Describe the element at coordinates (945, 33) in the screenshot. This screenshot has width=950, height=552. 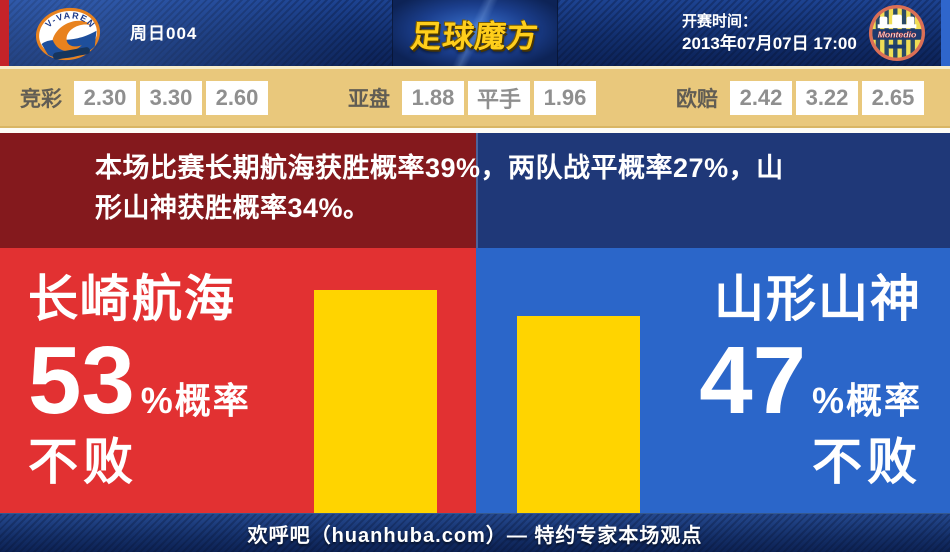
I see `right-edge-accent` at that location.